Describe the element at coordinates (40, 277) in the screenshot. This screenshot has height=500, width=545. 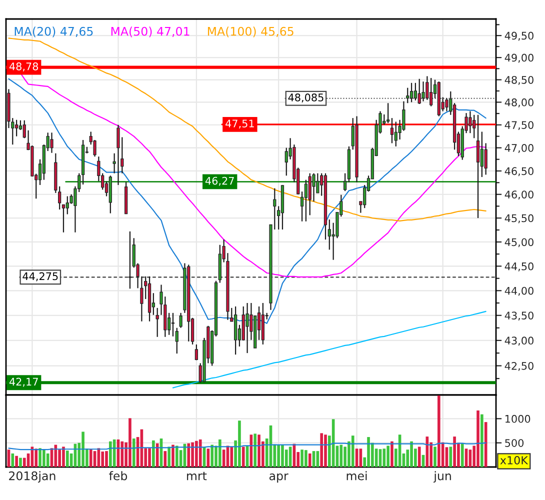
I see `ref-line-label: 44,275` at that location.